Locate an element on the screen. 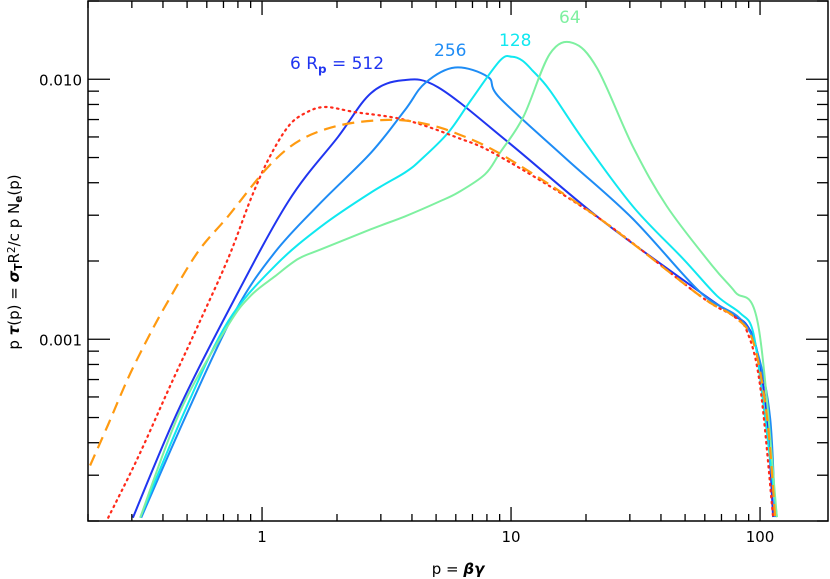 This screenshot has height=579, width=830. x-tick-label: 1 is located at coordinates (262, 537).